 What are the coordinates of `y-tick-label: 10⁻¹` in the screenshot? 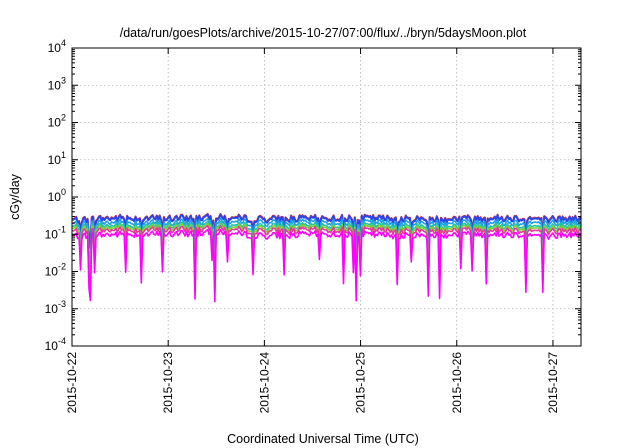 It's located at (55, 232).